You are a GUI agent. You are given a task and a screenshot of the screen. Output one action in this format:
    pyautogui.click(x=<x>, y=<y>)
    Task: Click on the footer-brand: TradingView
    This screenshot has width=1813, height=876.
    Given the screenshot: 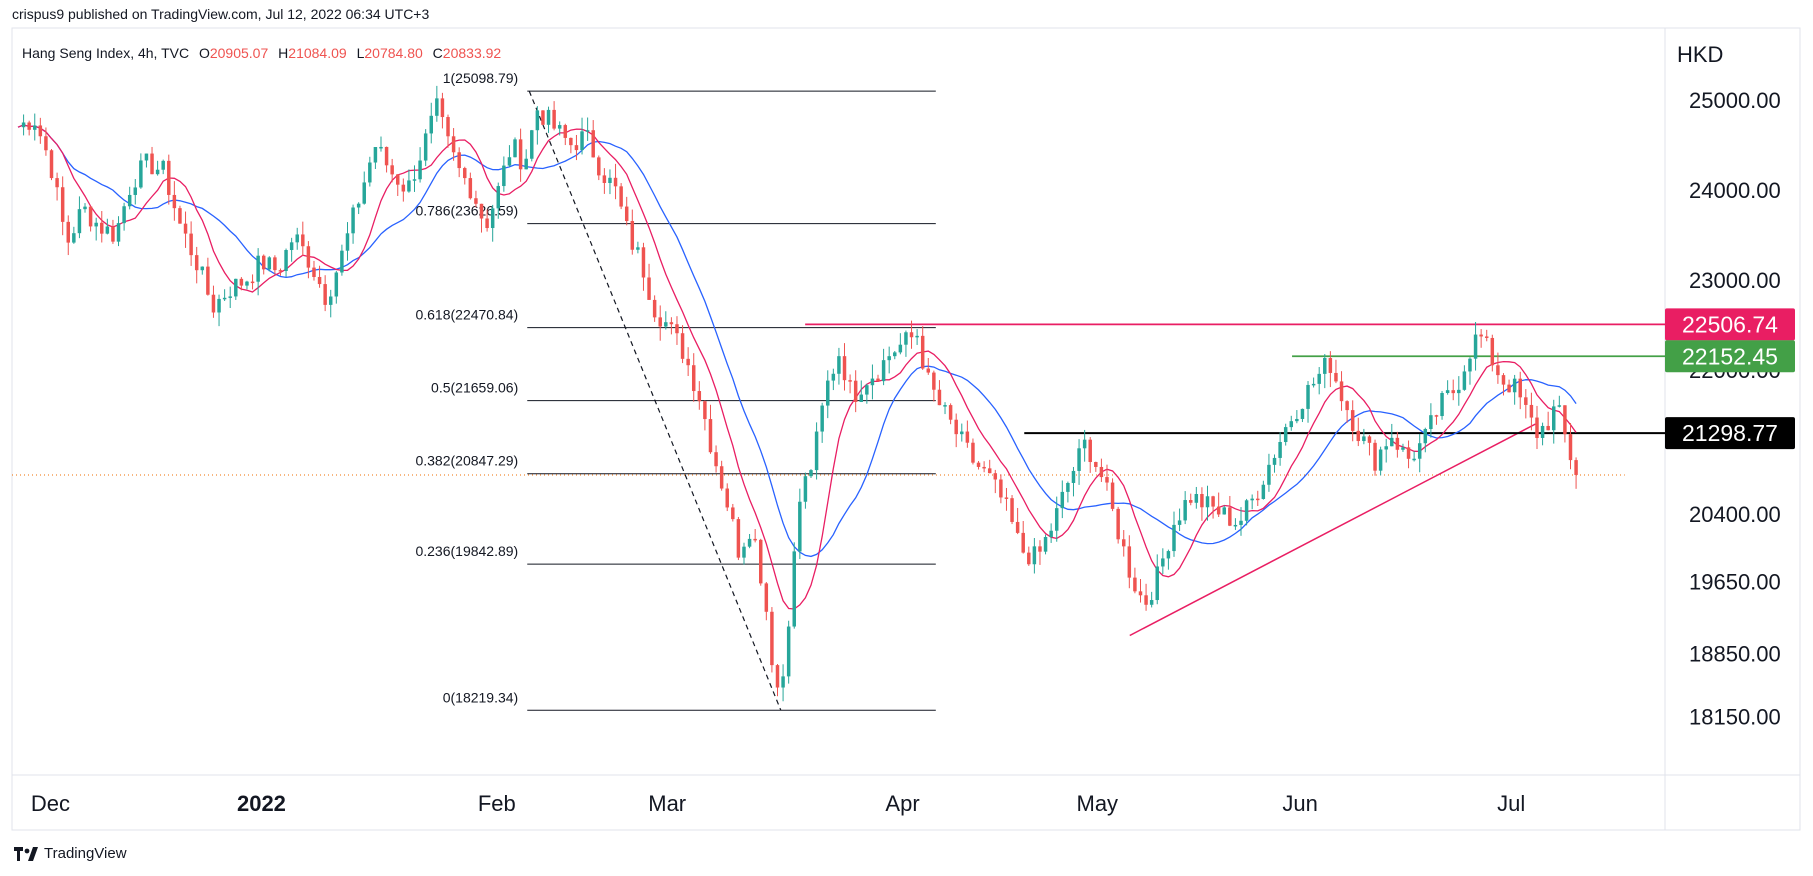 What is the action you would take?
    pyautogui.click(x=70, y=853)
    